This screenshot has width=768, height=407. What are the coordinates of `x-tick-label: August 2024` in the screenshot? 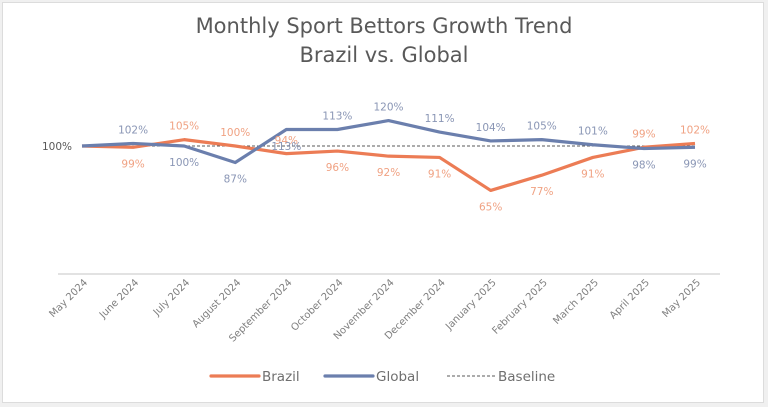 It's located at (217, 303).